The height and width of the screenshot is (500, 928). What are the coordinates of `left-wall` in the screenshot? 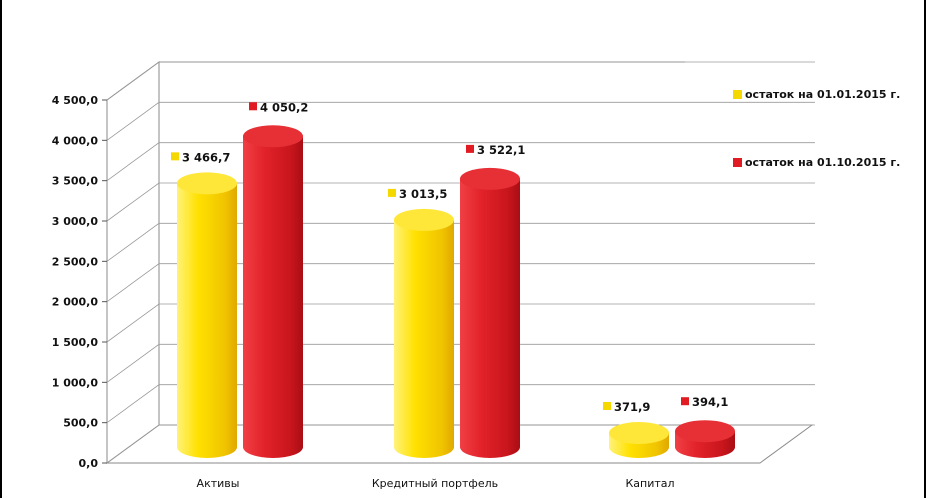 It's located at (133, 262).